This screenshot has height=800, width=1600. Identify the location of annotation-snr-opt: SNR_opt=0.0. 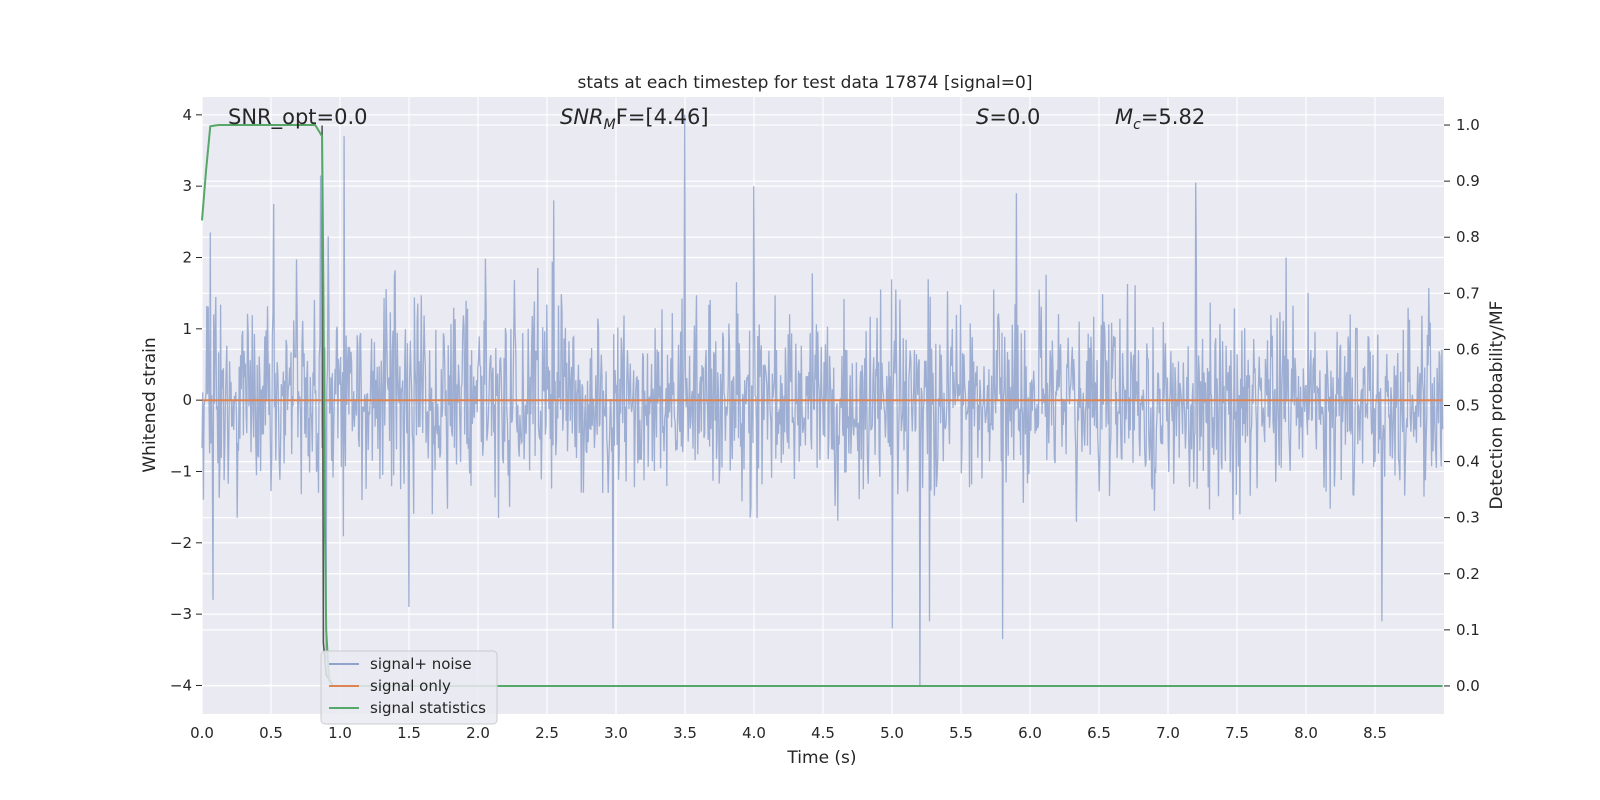
(298, 117).